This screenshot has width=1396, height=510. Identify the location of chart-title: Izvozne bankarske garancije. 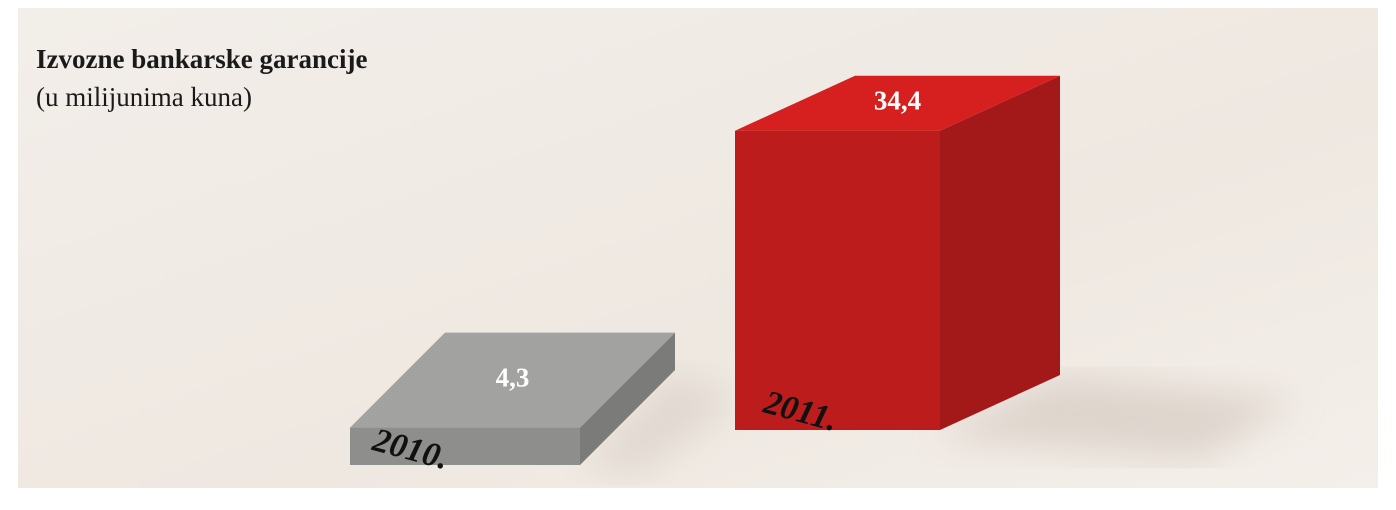
(201, 59).